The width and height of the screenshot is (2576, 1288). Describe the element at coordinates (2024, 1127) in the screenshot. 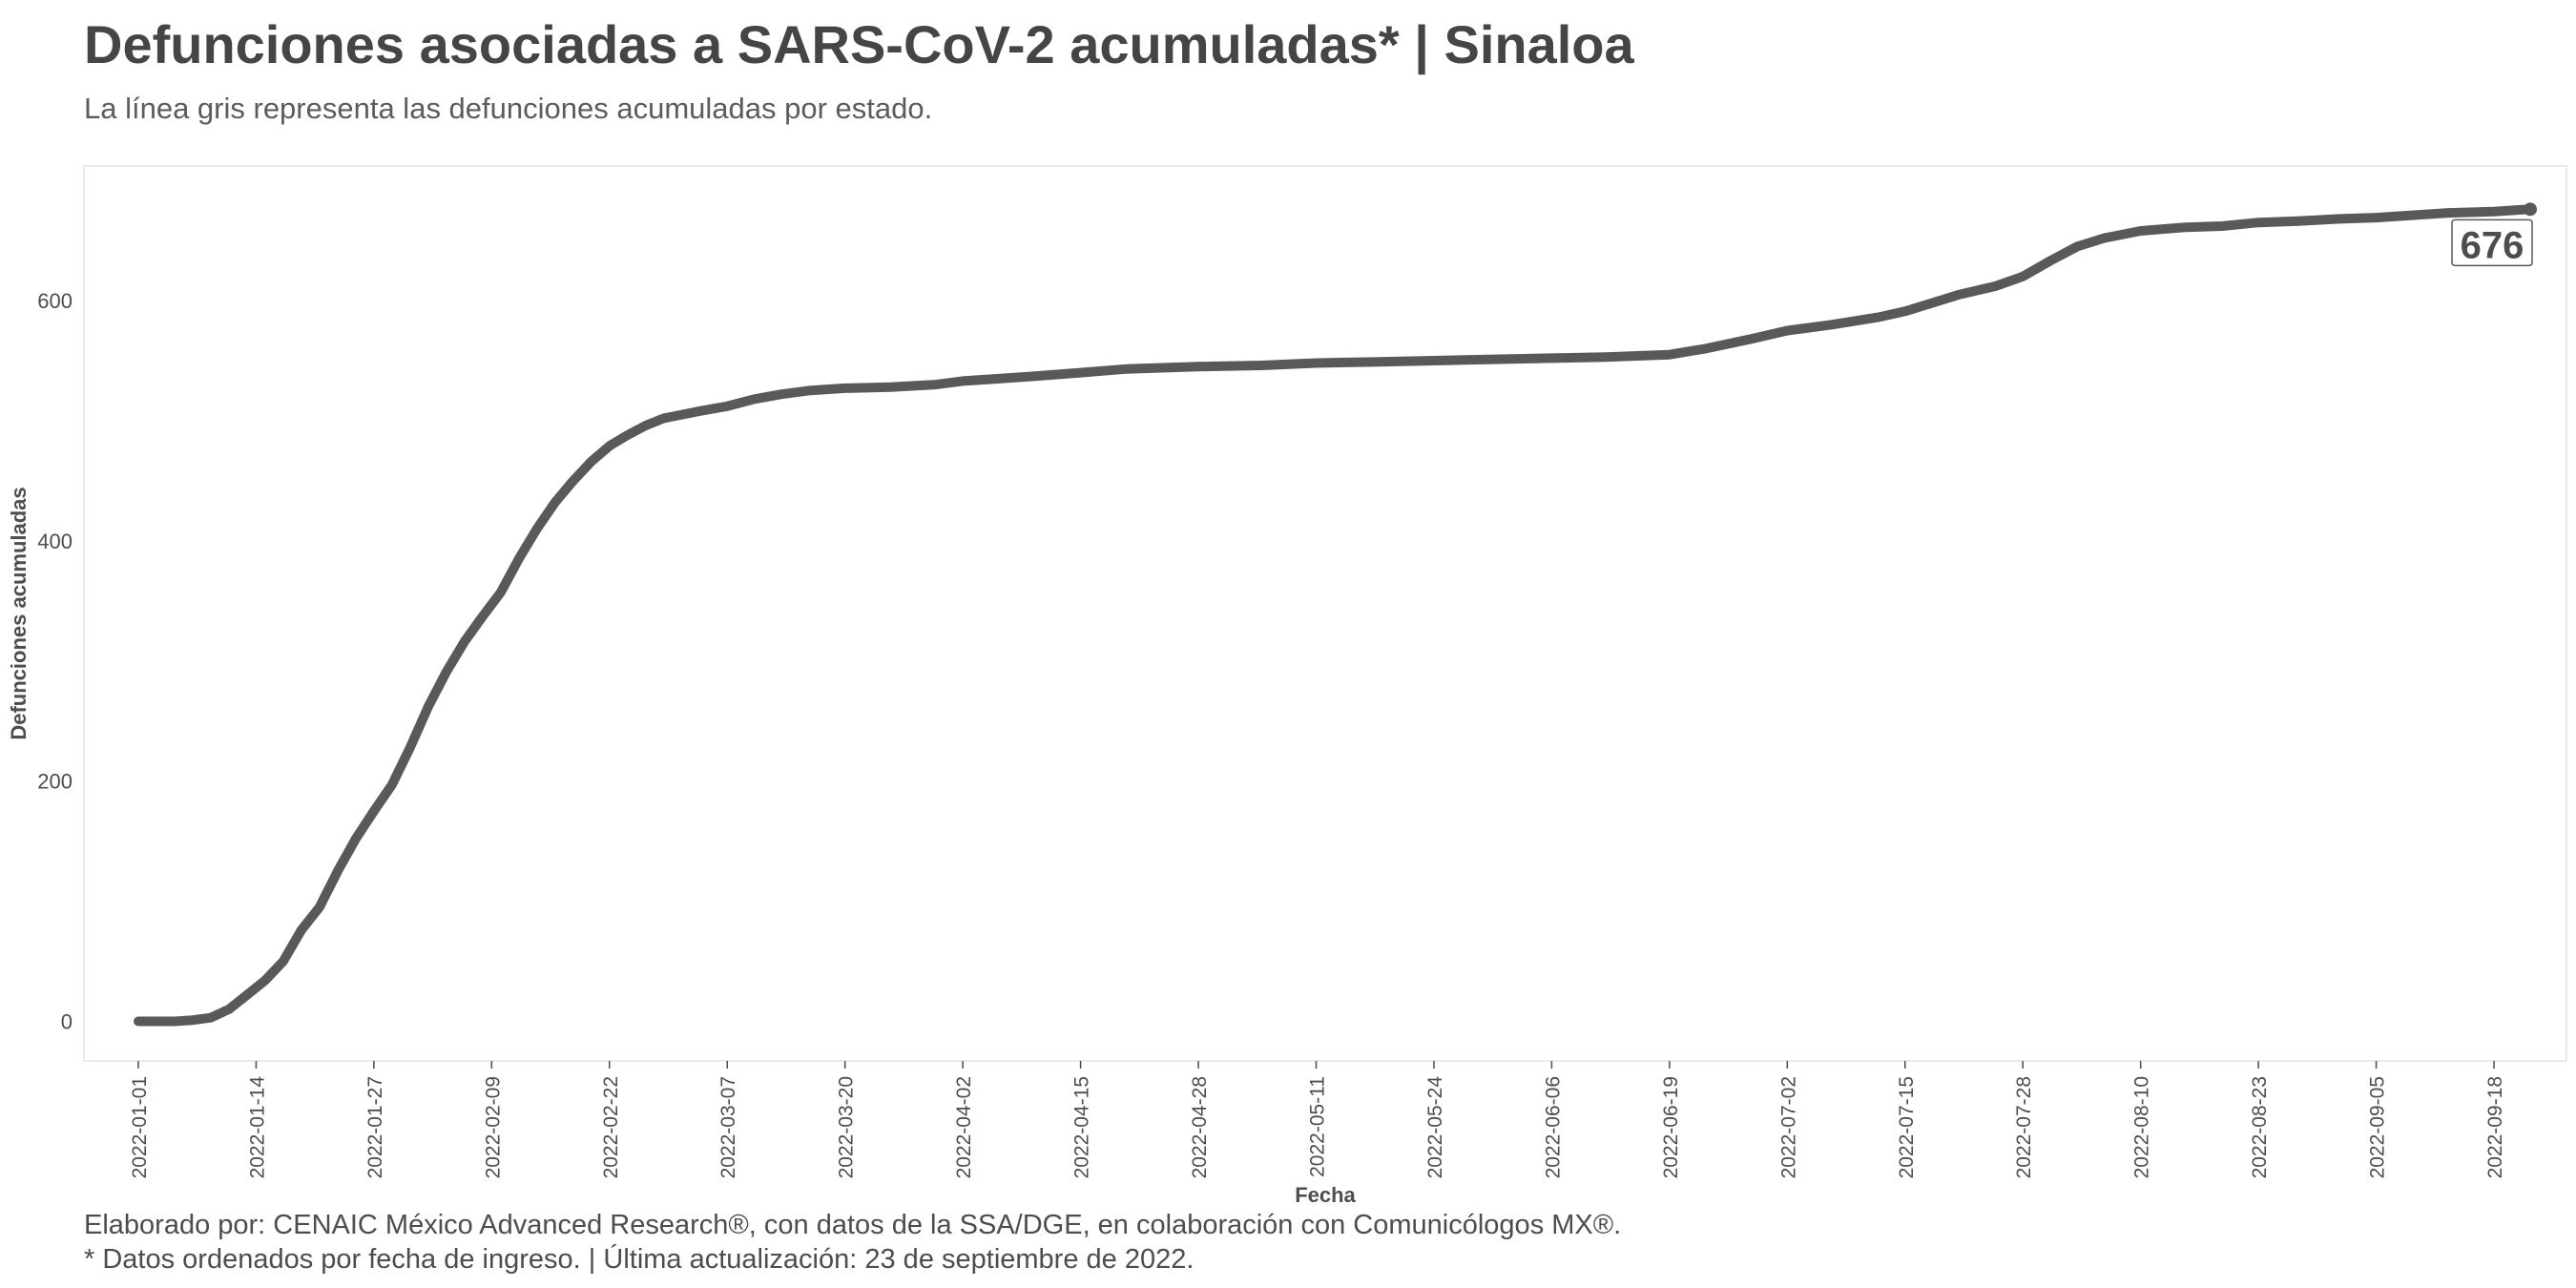

I see `x-tick-label: 2022-07-28` at that location.